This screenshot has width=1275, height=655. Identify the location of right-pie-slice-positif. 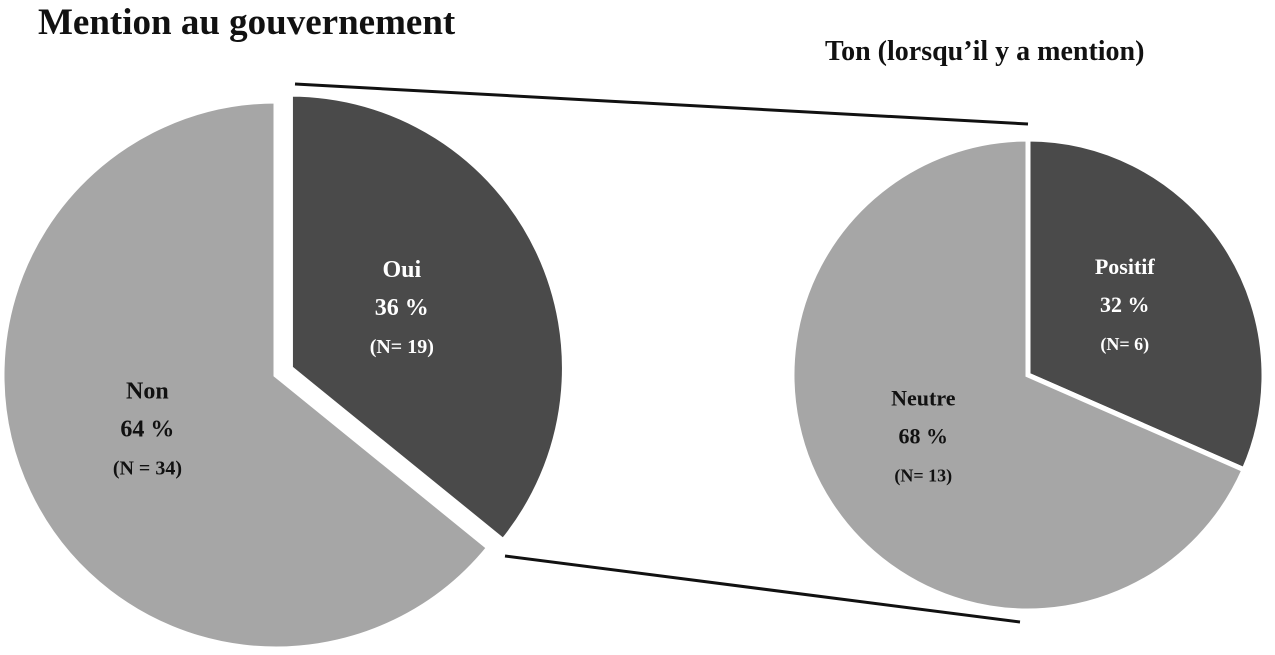
(1146, 305).